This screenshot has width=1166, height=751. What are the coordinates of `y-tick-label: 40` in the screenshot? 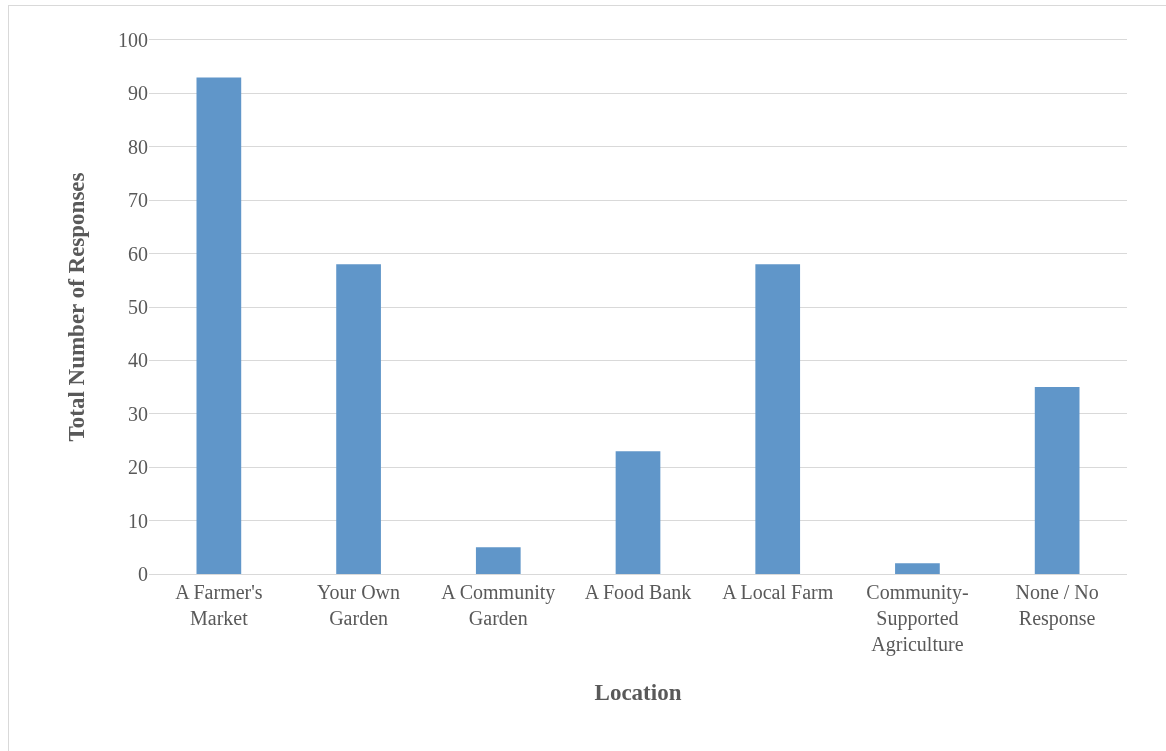 It's located at (138, 360).